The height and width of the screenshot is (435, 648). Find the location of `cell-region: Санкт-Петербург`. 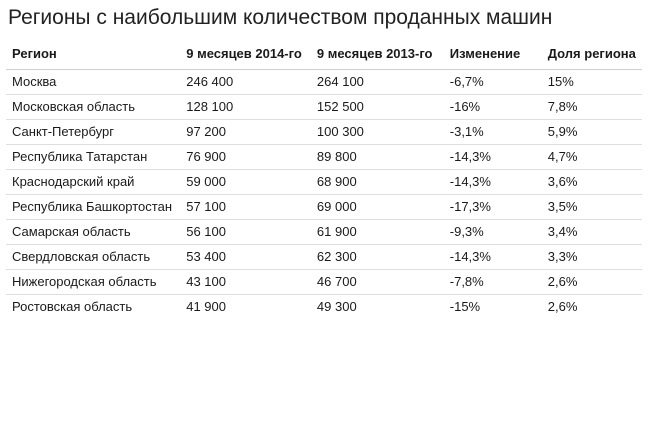

cell-region: Санкт-Петербург is located at coordinates (63, 131).